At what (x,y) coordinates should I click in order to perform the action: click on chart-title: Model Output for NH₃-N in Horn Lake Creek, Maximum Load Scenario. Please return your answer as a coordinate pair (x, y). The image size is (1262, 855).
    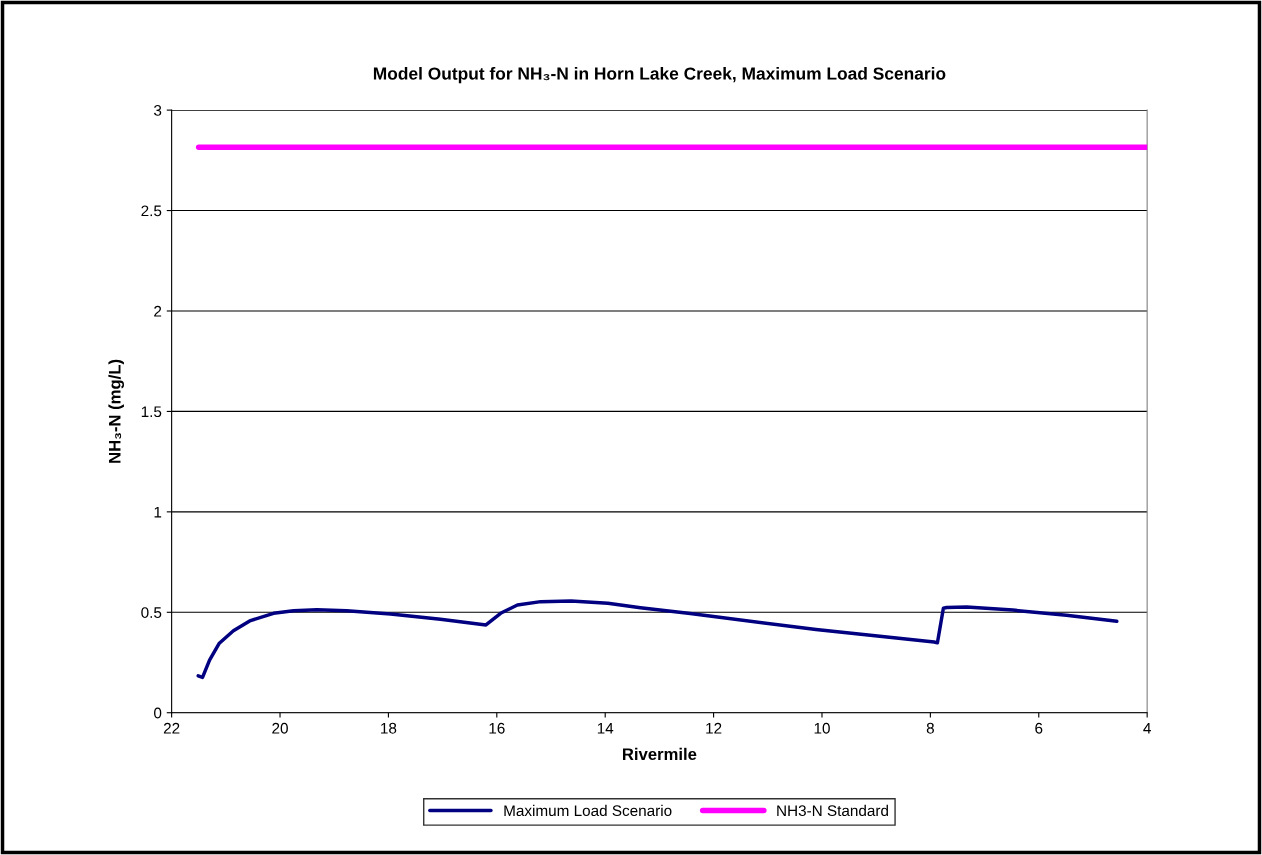
    Looking at the image, I should click on (659, 75).